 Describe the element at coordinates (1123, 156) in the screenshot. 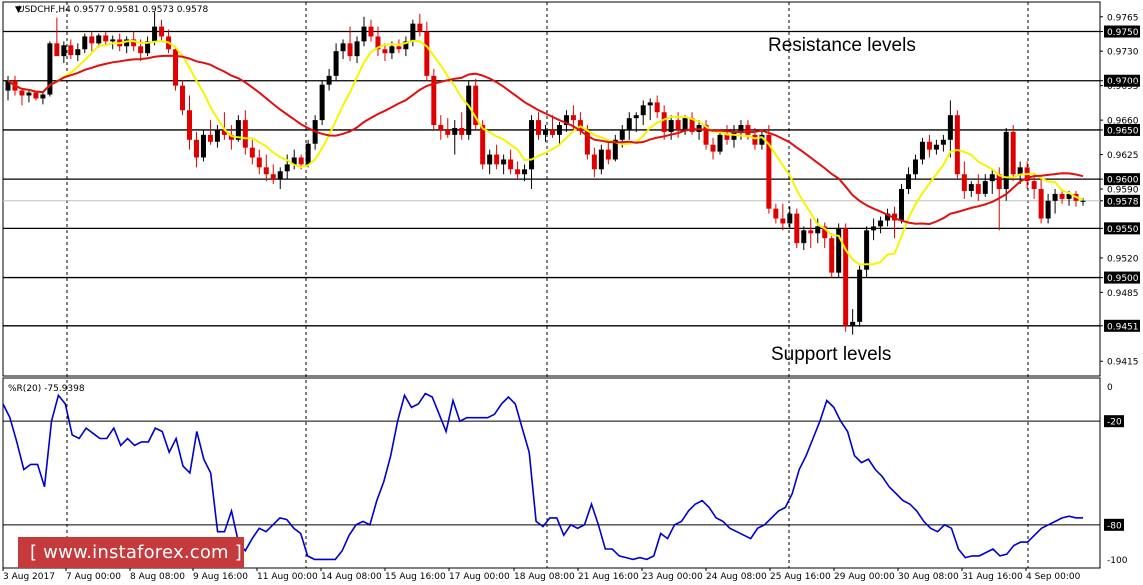

I see `price-tick-label: 0.9625` at that location.